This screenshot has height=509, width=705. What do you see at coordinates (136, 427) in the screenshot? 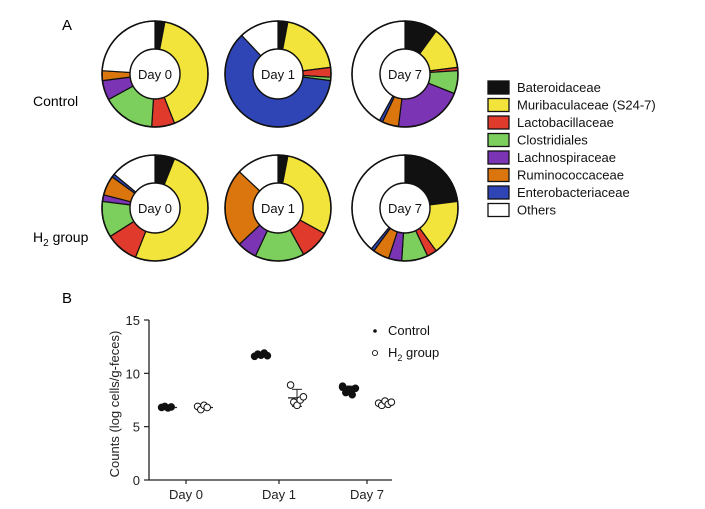
I see `y-tick-label: 5` at bounding box center [136, 427].